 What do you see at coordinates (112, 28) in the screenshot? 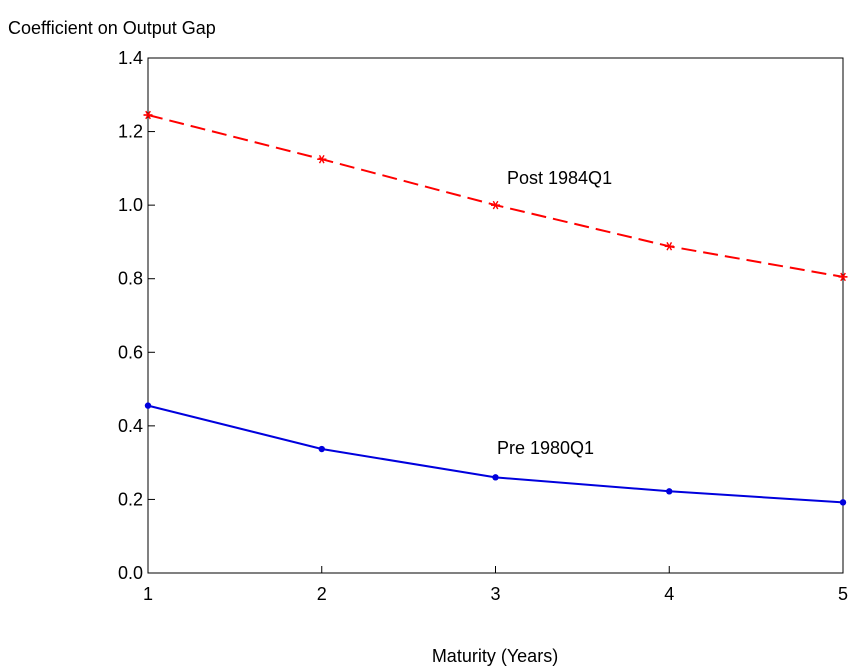
I see `y-axis-title: Coefficient on Output Gap` at bounding box center [112, 28].